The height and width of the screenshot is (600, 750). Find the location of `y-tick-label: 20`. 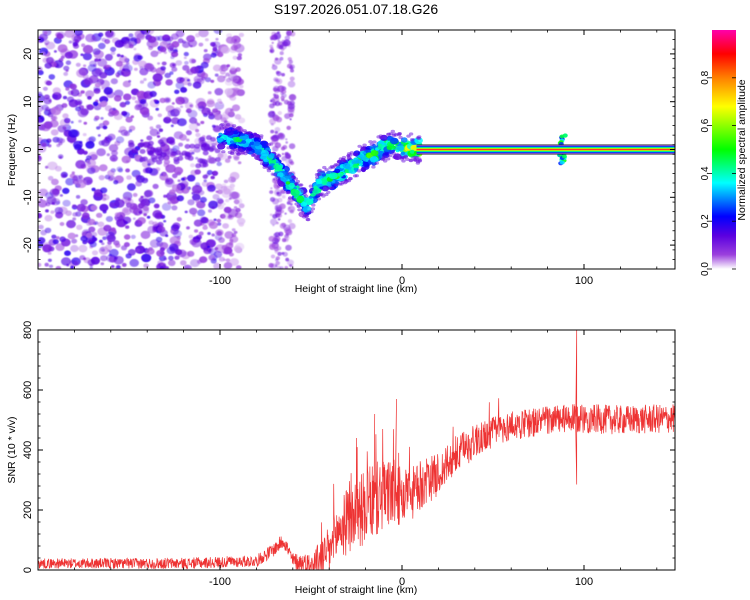

y-tick-label: 20 is located at coordinates (28, 54).